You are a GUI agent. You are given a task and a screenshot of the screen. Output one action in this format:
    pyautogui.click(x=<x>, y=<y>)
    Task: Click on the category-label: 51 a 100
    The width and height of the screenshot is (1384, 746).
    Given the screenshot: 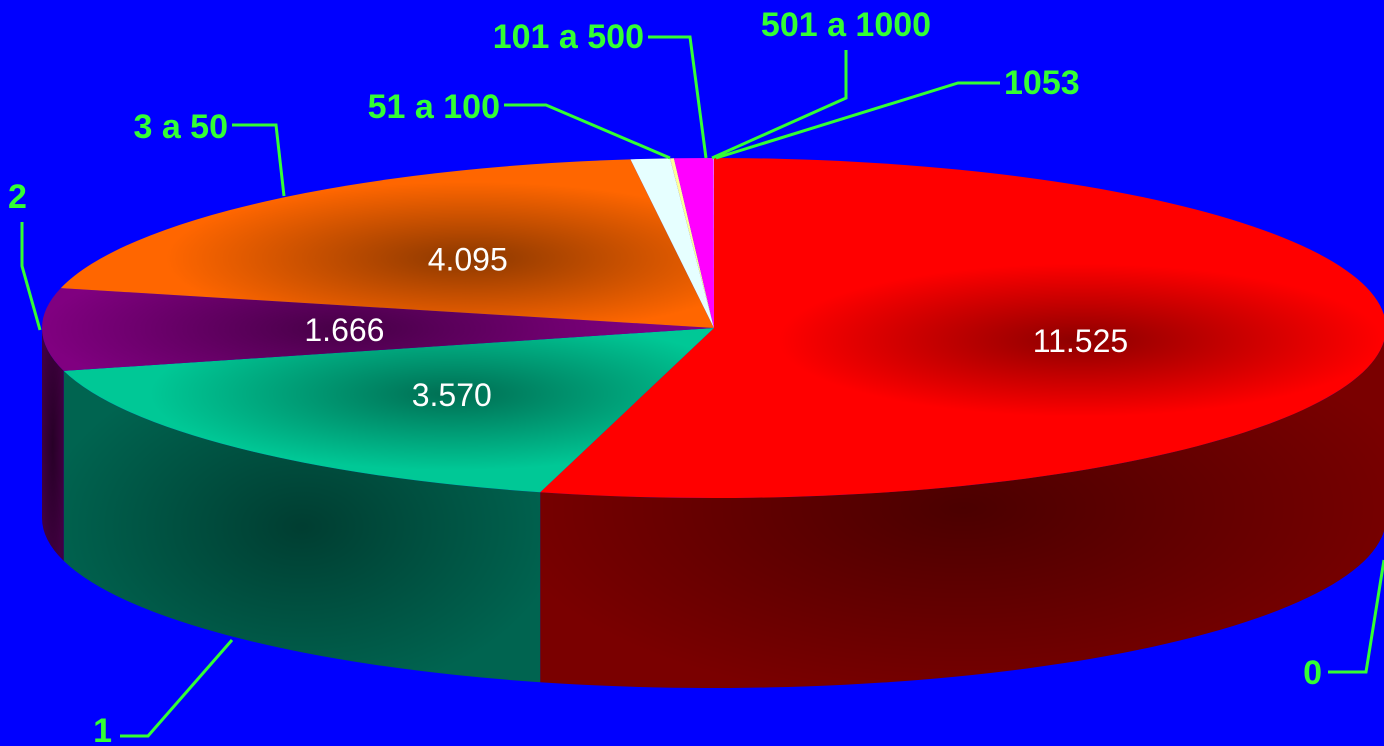 What is the action you would take?
    pyautogui.click(x=434, y=107)
    